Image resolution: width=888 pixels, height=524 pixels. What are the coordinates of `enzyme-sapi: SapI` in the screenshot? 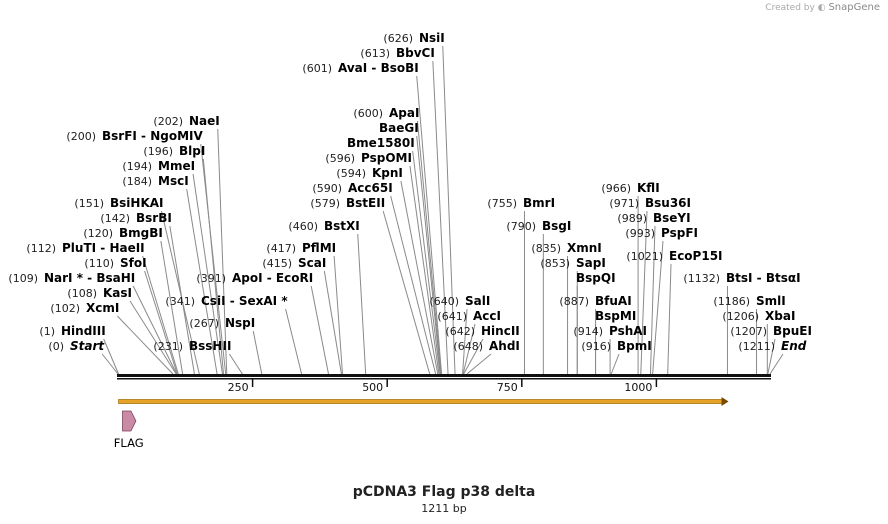 It's located at (591, 263).